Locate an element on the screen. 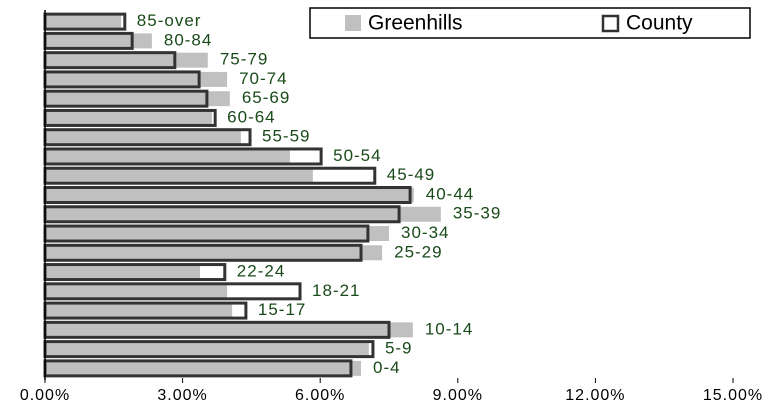 The height and width of the screenshot is (406, 777). category-label: 50-54 is located at coordinates (357, 155).